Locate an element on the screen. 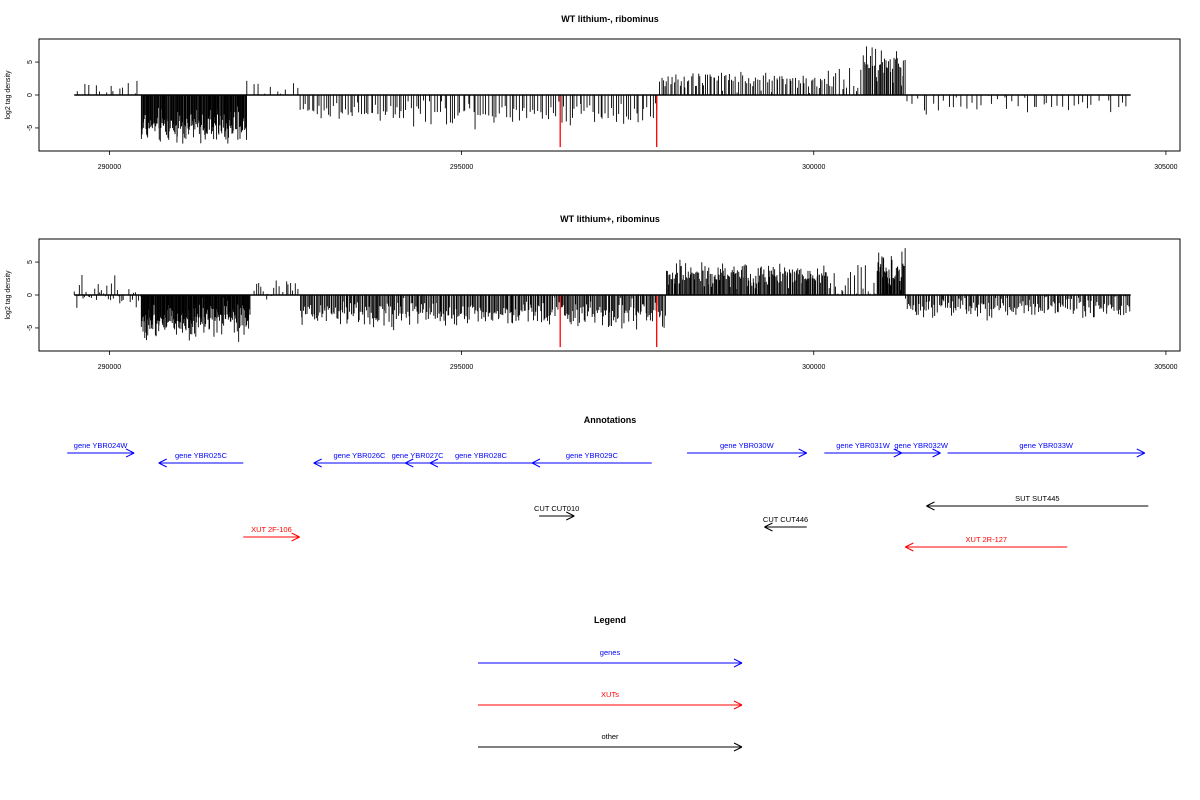 Image resolution: width=1200 pixels, height=800 pixels. legend-label: other is located at coordinates (610, 736).